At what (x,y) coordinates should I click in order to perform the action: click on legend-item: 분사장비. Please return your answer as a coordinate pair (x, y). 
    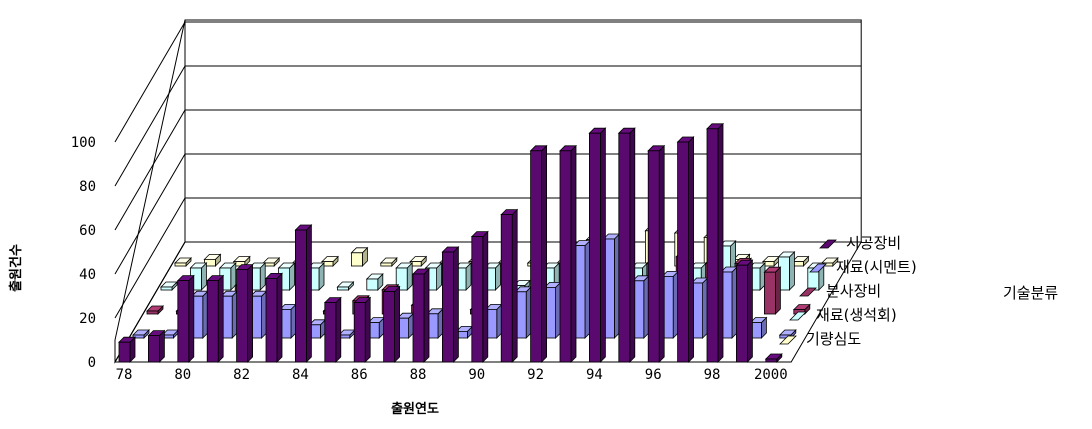
    Looking at the image, I should click on (840, 291).